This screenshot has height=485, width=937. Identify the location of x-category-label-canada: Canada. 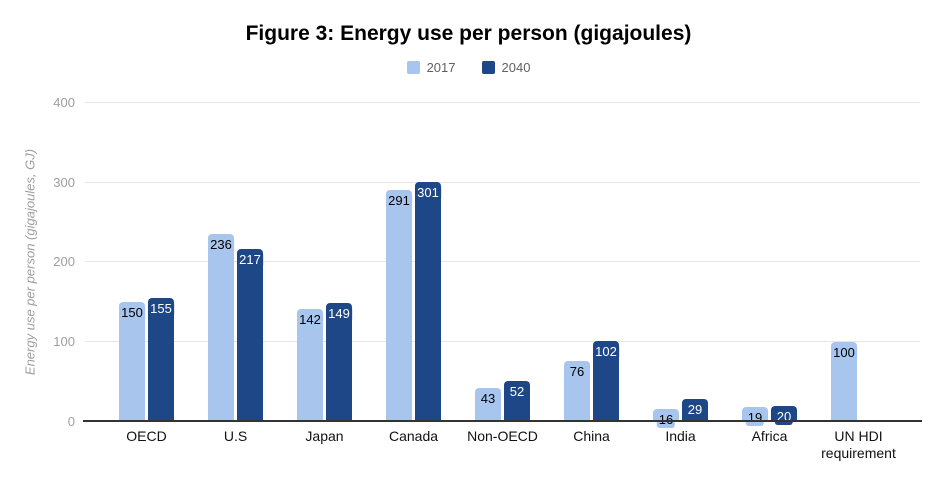
(413, 436).